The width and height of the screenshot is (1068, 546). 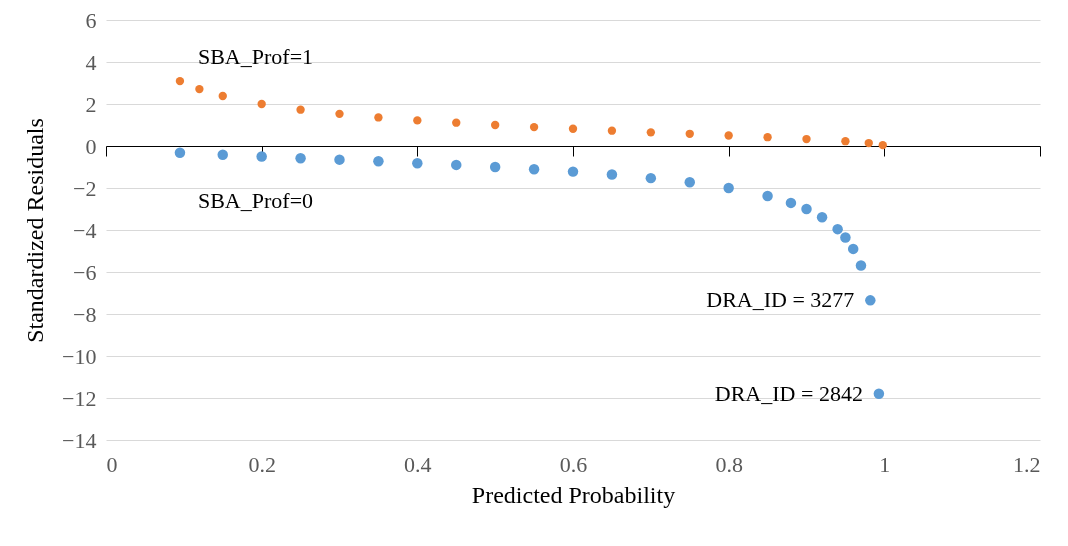 I want to click on y-tick-label: −6, so click(x=85, y=272).